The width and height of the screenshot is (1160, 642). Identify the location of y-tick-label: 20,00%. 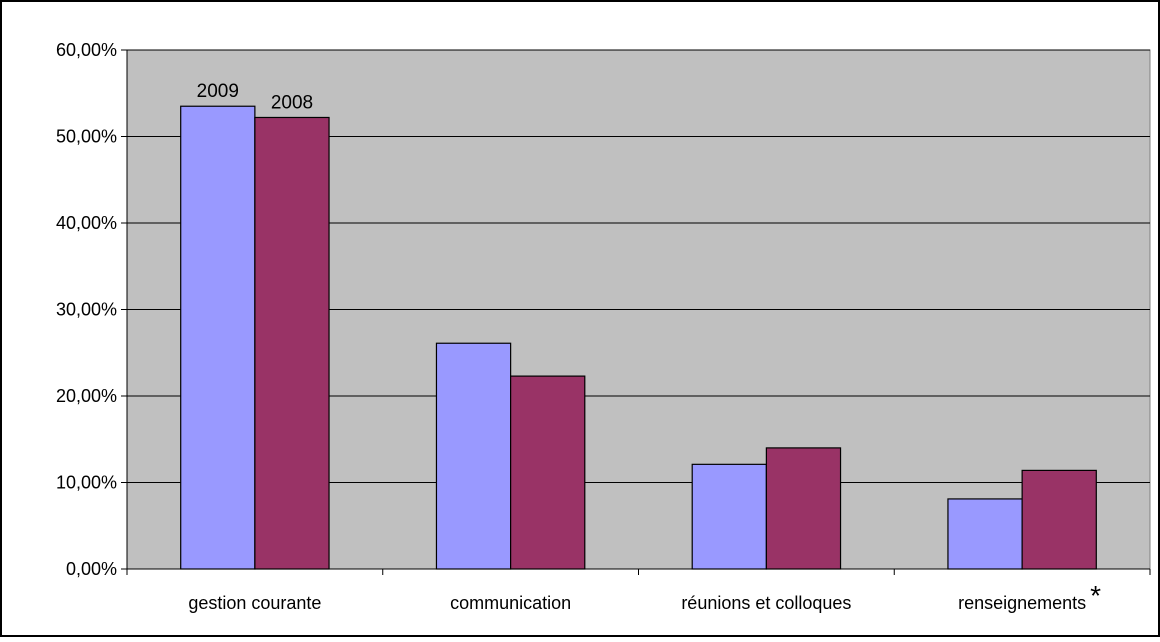
(86, 396).